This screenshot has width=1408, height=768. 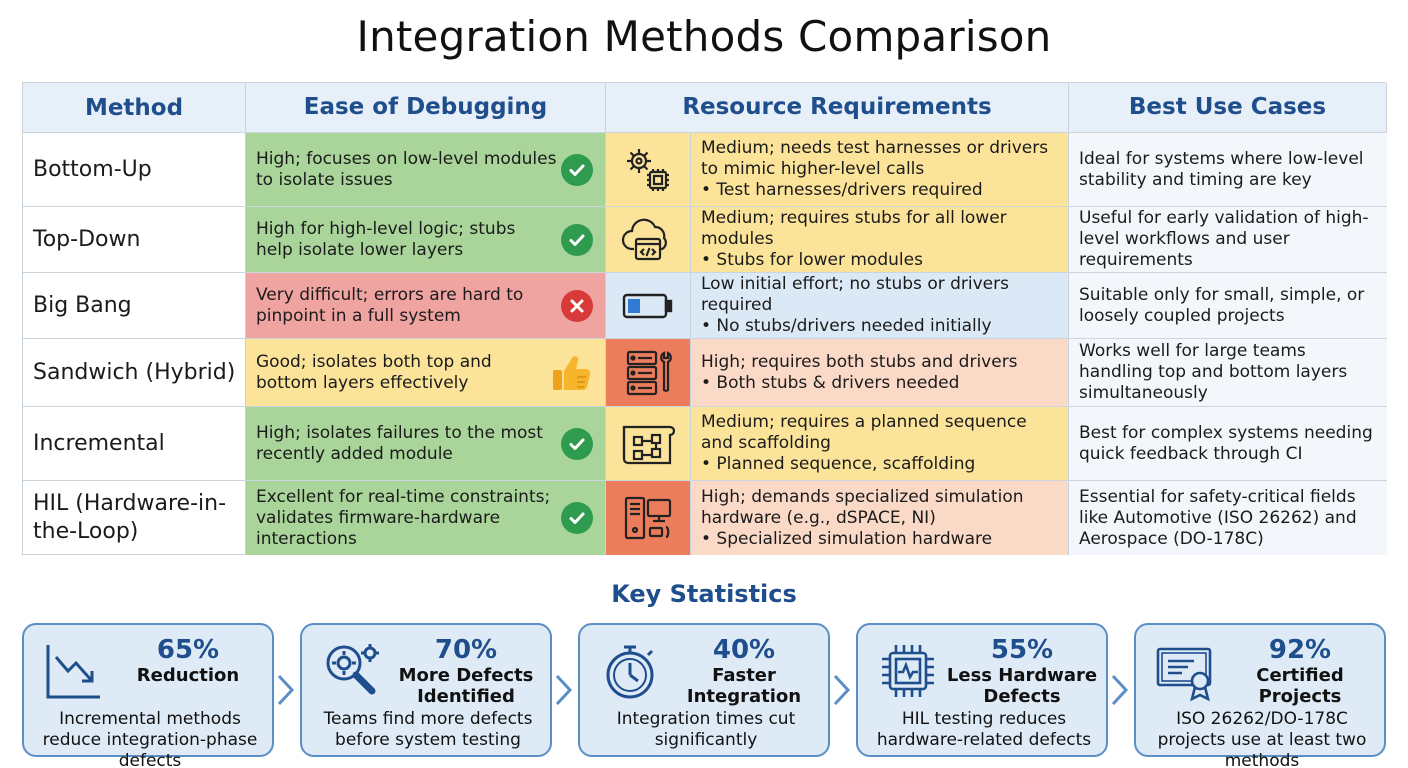 What do you see at coordinates (648, 239) in the screenshot?
I see `cloud-code-icon` at bounding box center [648, 239].